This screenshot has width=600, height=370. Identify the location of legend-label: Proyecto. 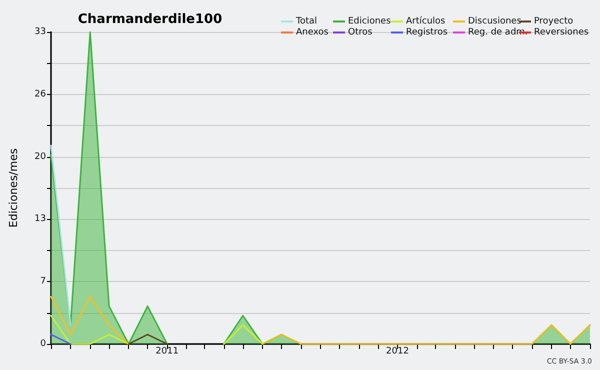
(554, 21).